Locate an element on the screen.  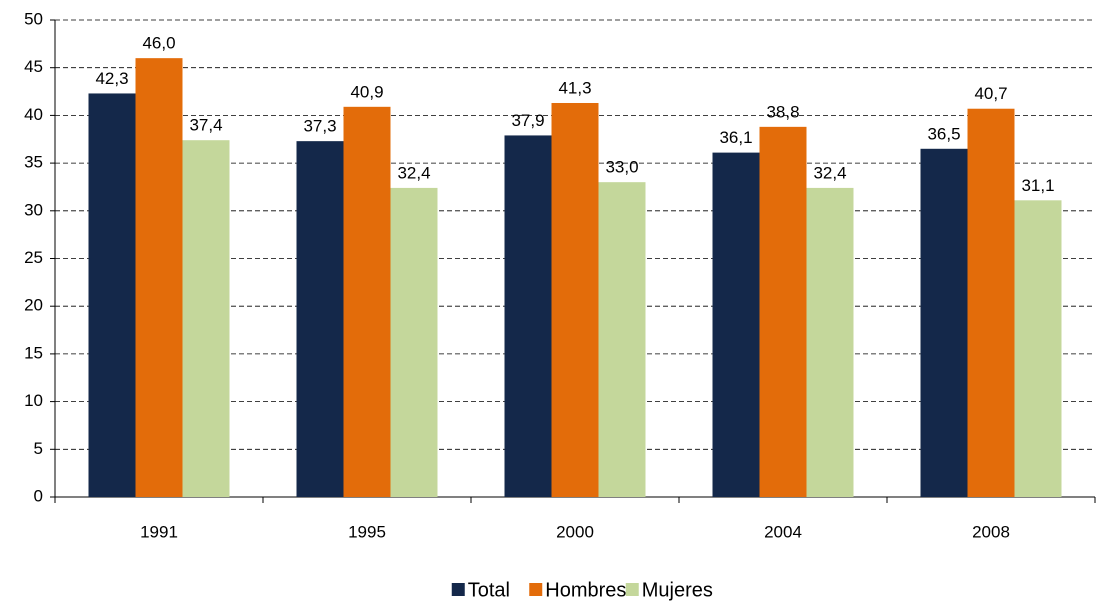
x-tick-label: 2004 is located at coordinates (783, 531).